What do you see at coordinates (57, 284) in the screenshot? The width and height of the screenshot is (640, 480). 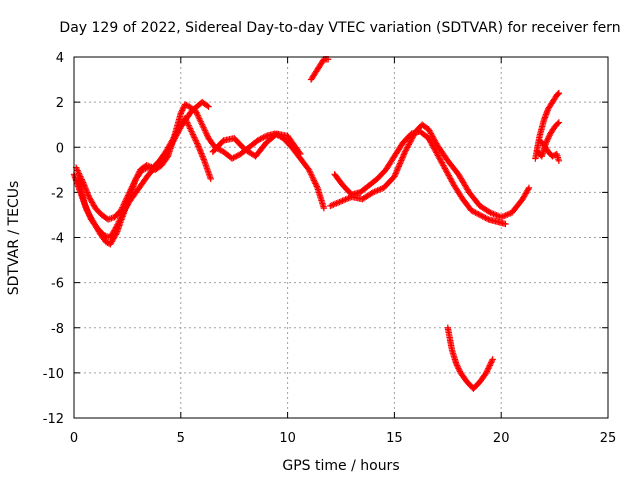 I see `y-tick-label: -6` at bounding box center [57, 284].